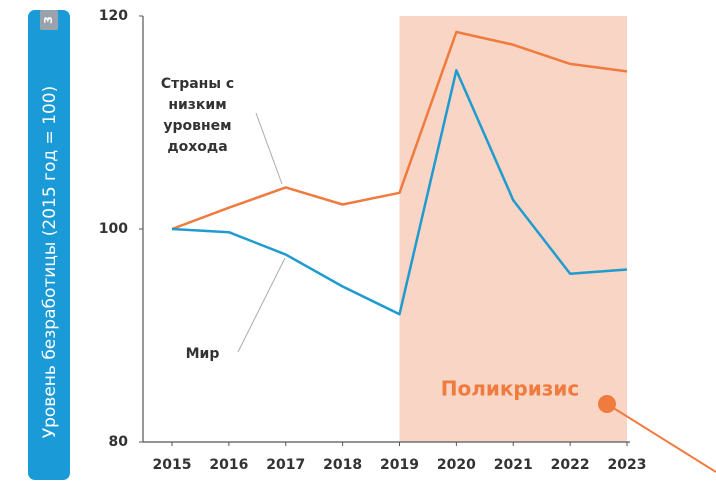 Image resolution: width=716 pixels, height=495 pixels. I want to click on y-tick-label: 100, so click(113, 229).